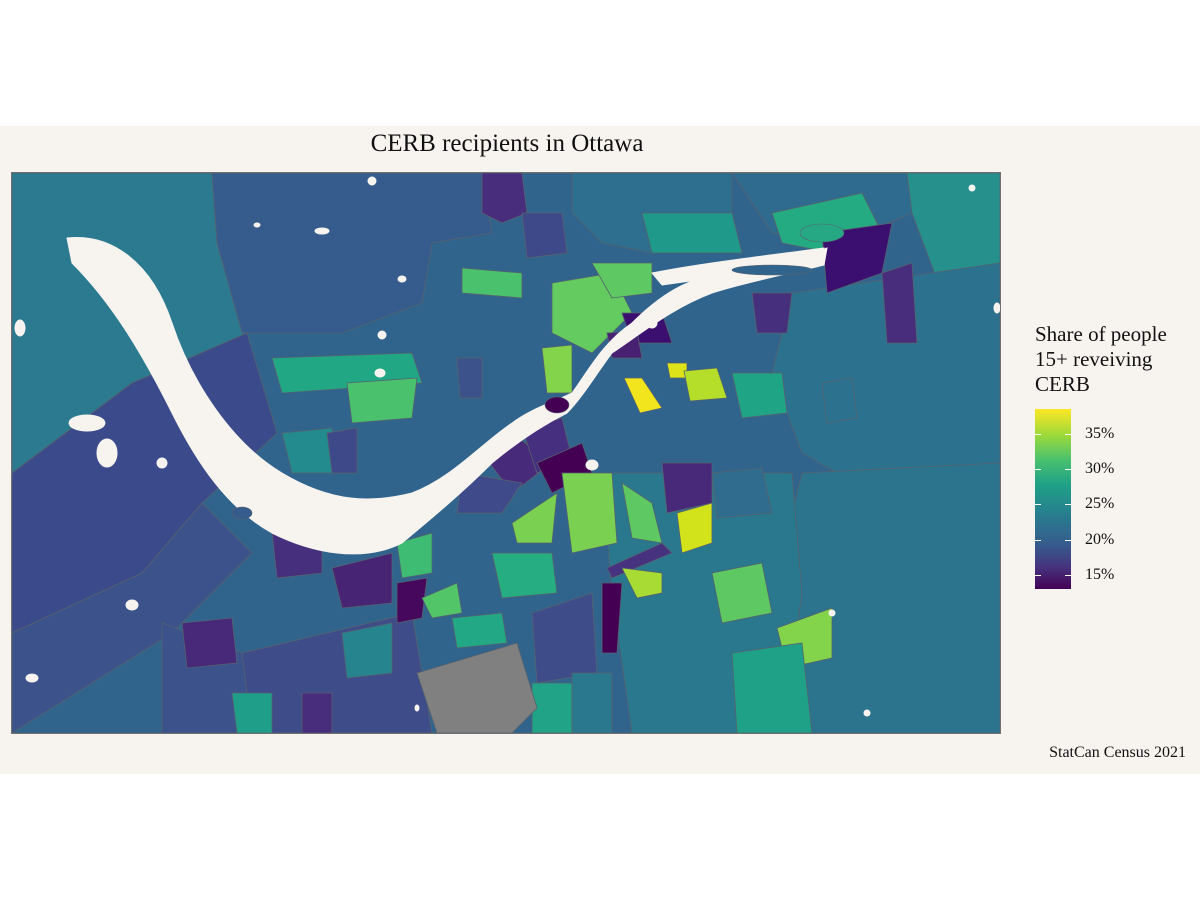  I want to click on legend-title-line: 15+ reveiving, so click(1094, 359).